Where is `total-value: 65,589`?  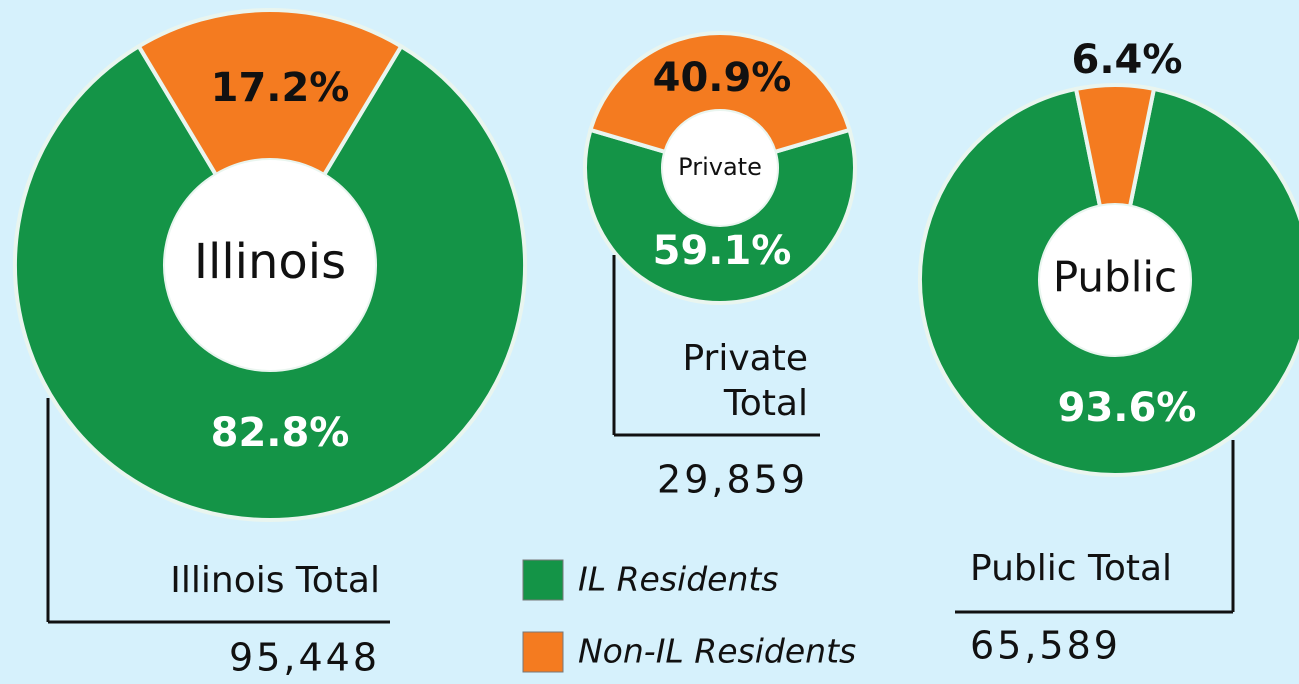 total-value: 65,589 is located at coordinates (1045, 646).